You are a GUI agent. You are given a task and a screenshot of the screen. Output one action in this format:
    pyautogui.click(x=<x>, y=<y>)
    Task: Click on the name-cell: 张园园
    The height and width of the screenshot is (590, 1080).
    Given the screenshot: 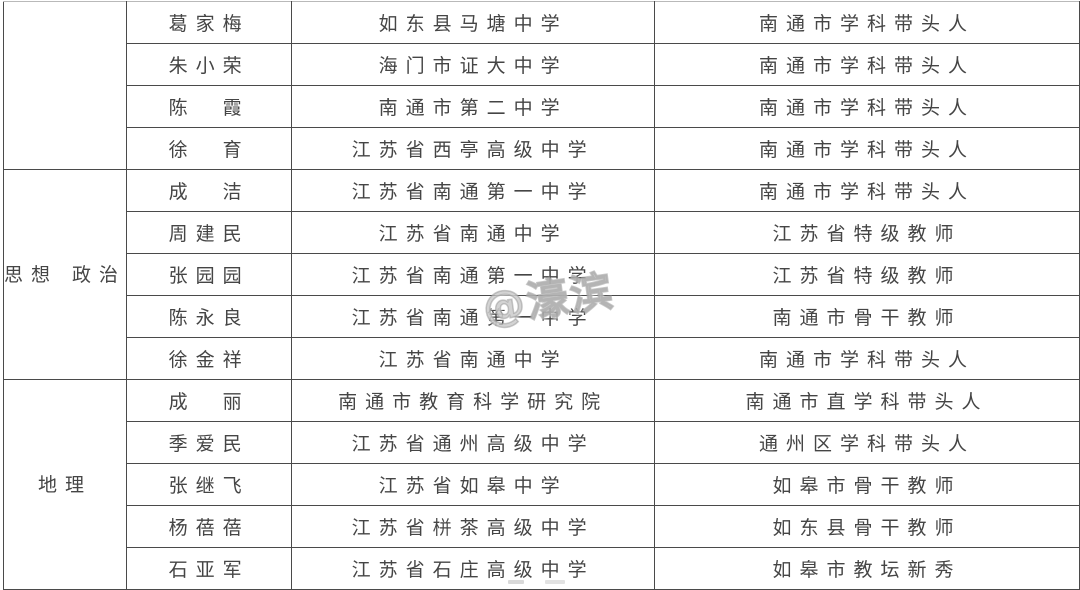 What is the action you would take?
    pyautogui.click(x=209, y=274)
    